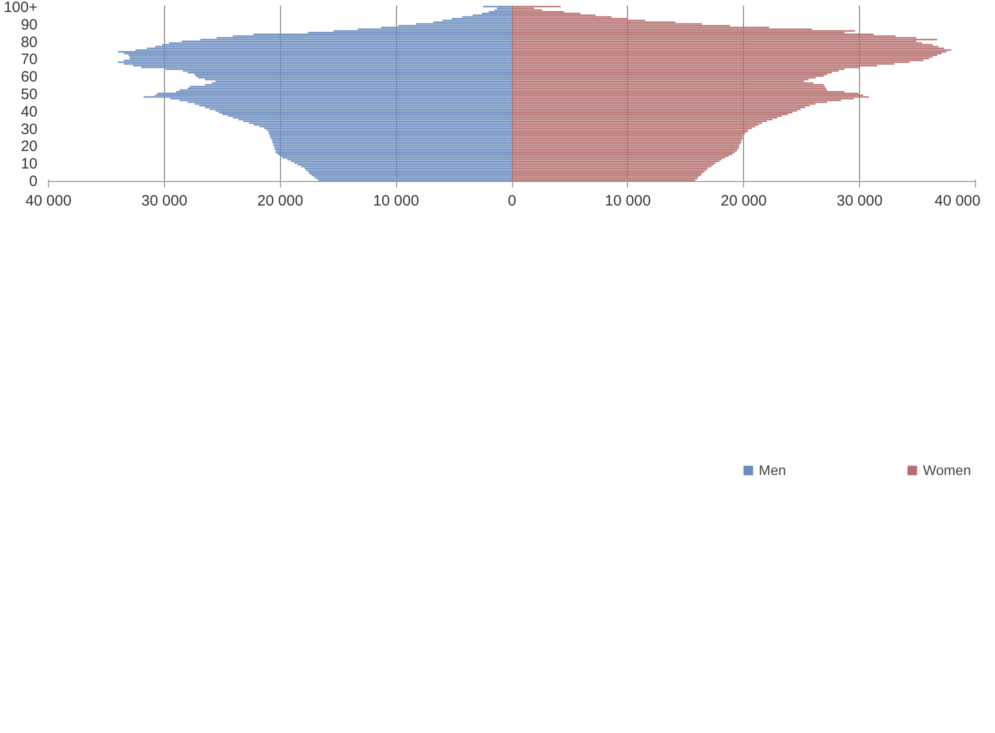  Describe the element at coordinates (21, 8) in the screenshot. I see `y-tick-label: 100+` at that location.